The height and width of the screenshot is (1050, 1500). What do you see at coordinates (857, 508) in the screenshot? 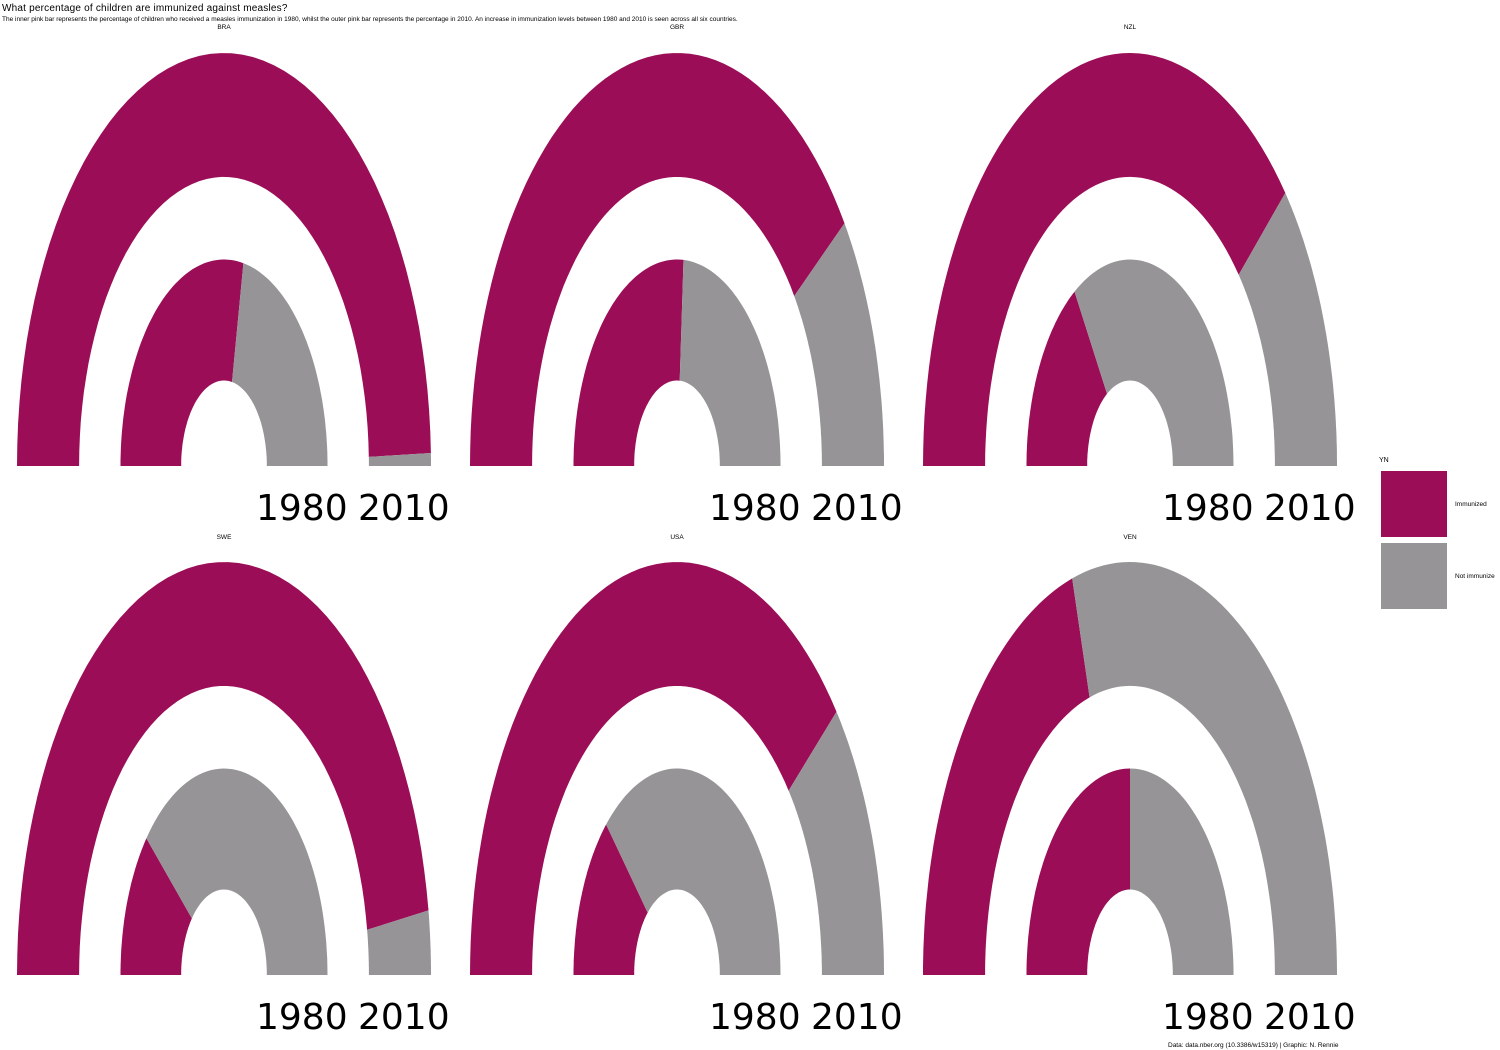
I see `year-label-gbr-2010: 2010` at bounding box center [857, 508].